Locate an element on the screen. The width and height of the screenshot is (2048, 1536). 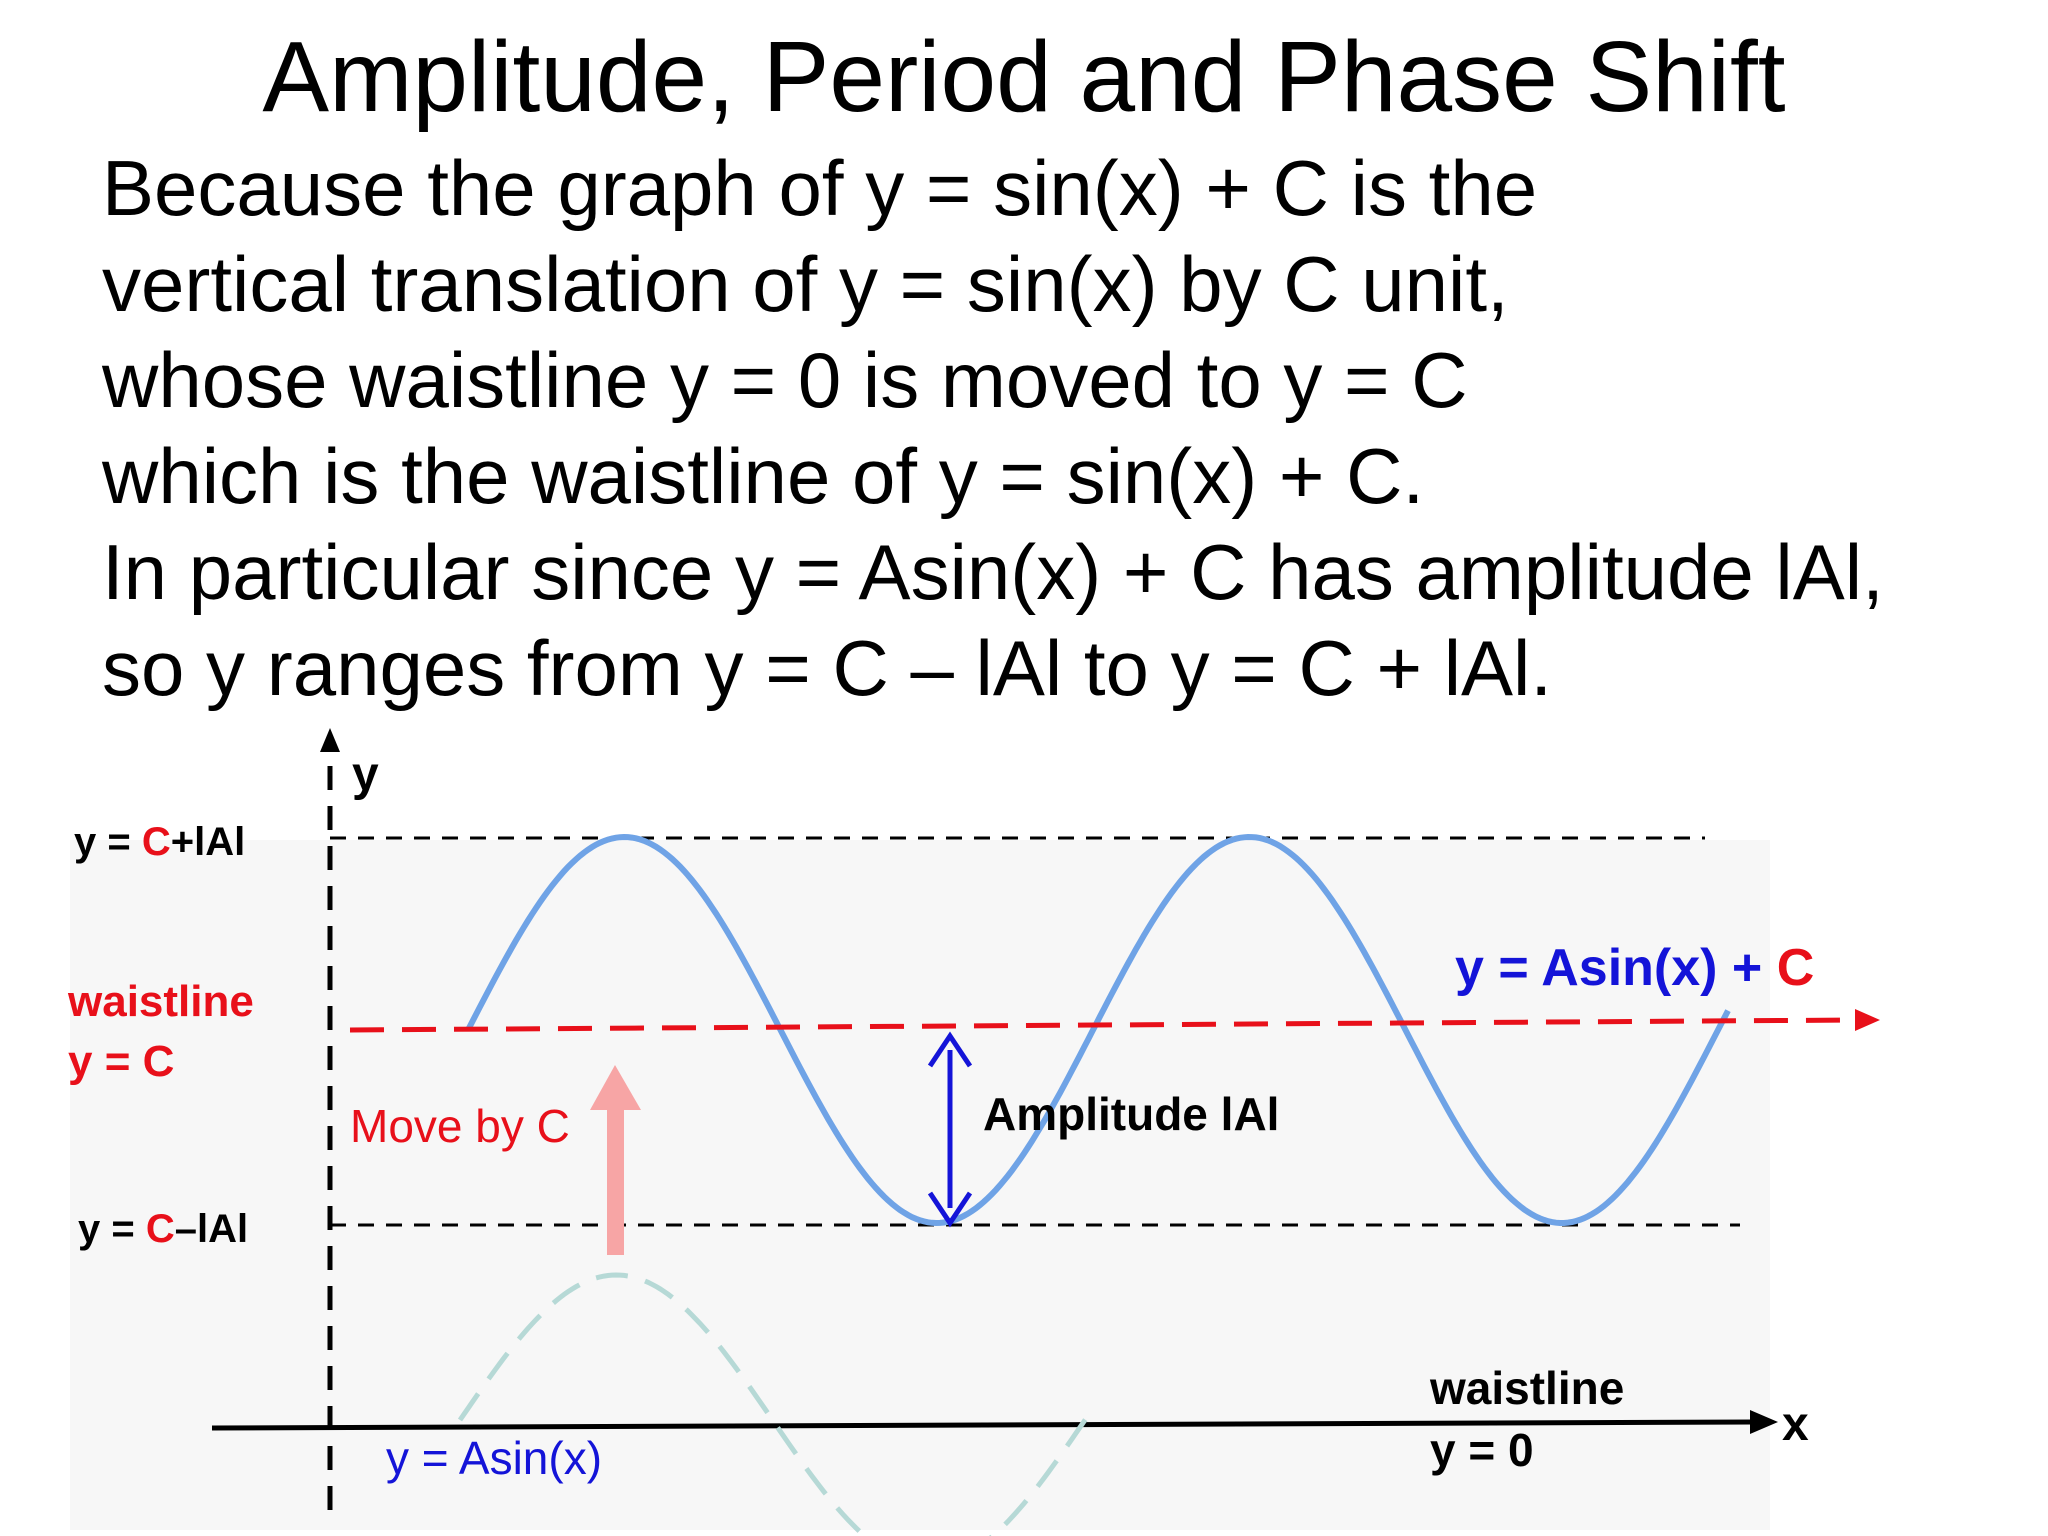
shifted-curve-label: y = Asin(x) + C is located at coordinates (1634, 968).